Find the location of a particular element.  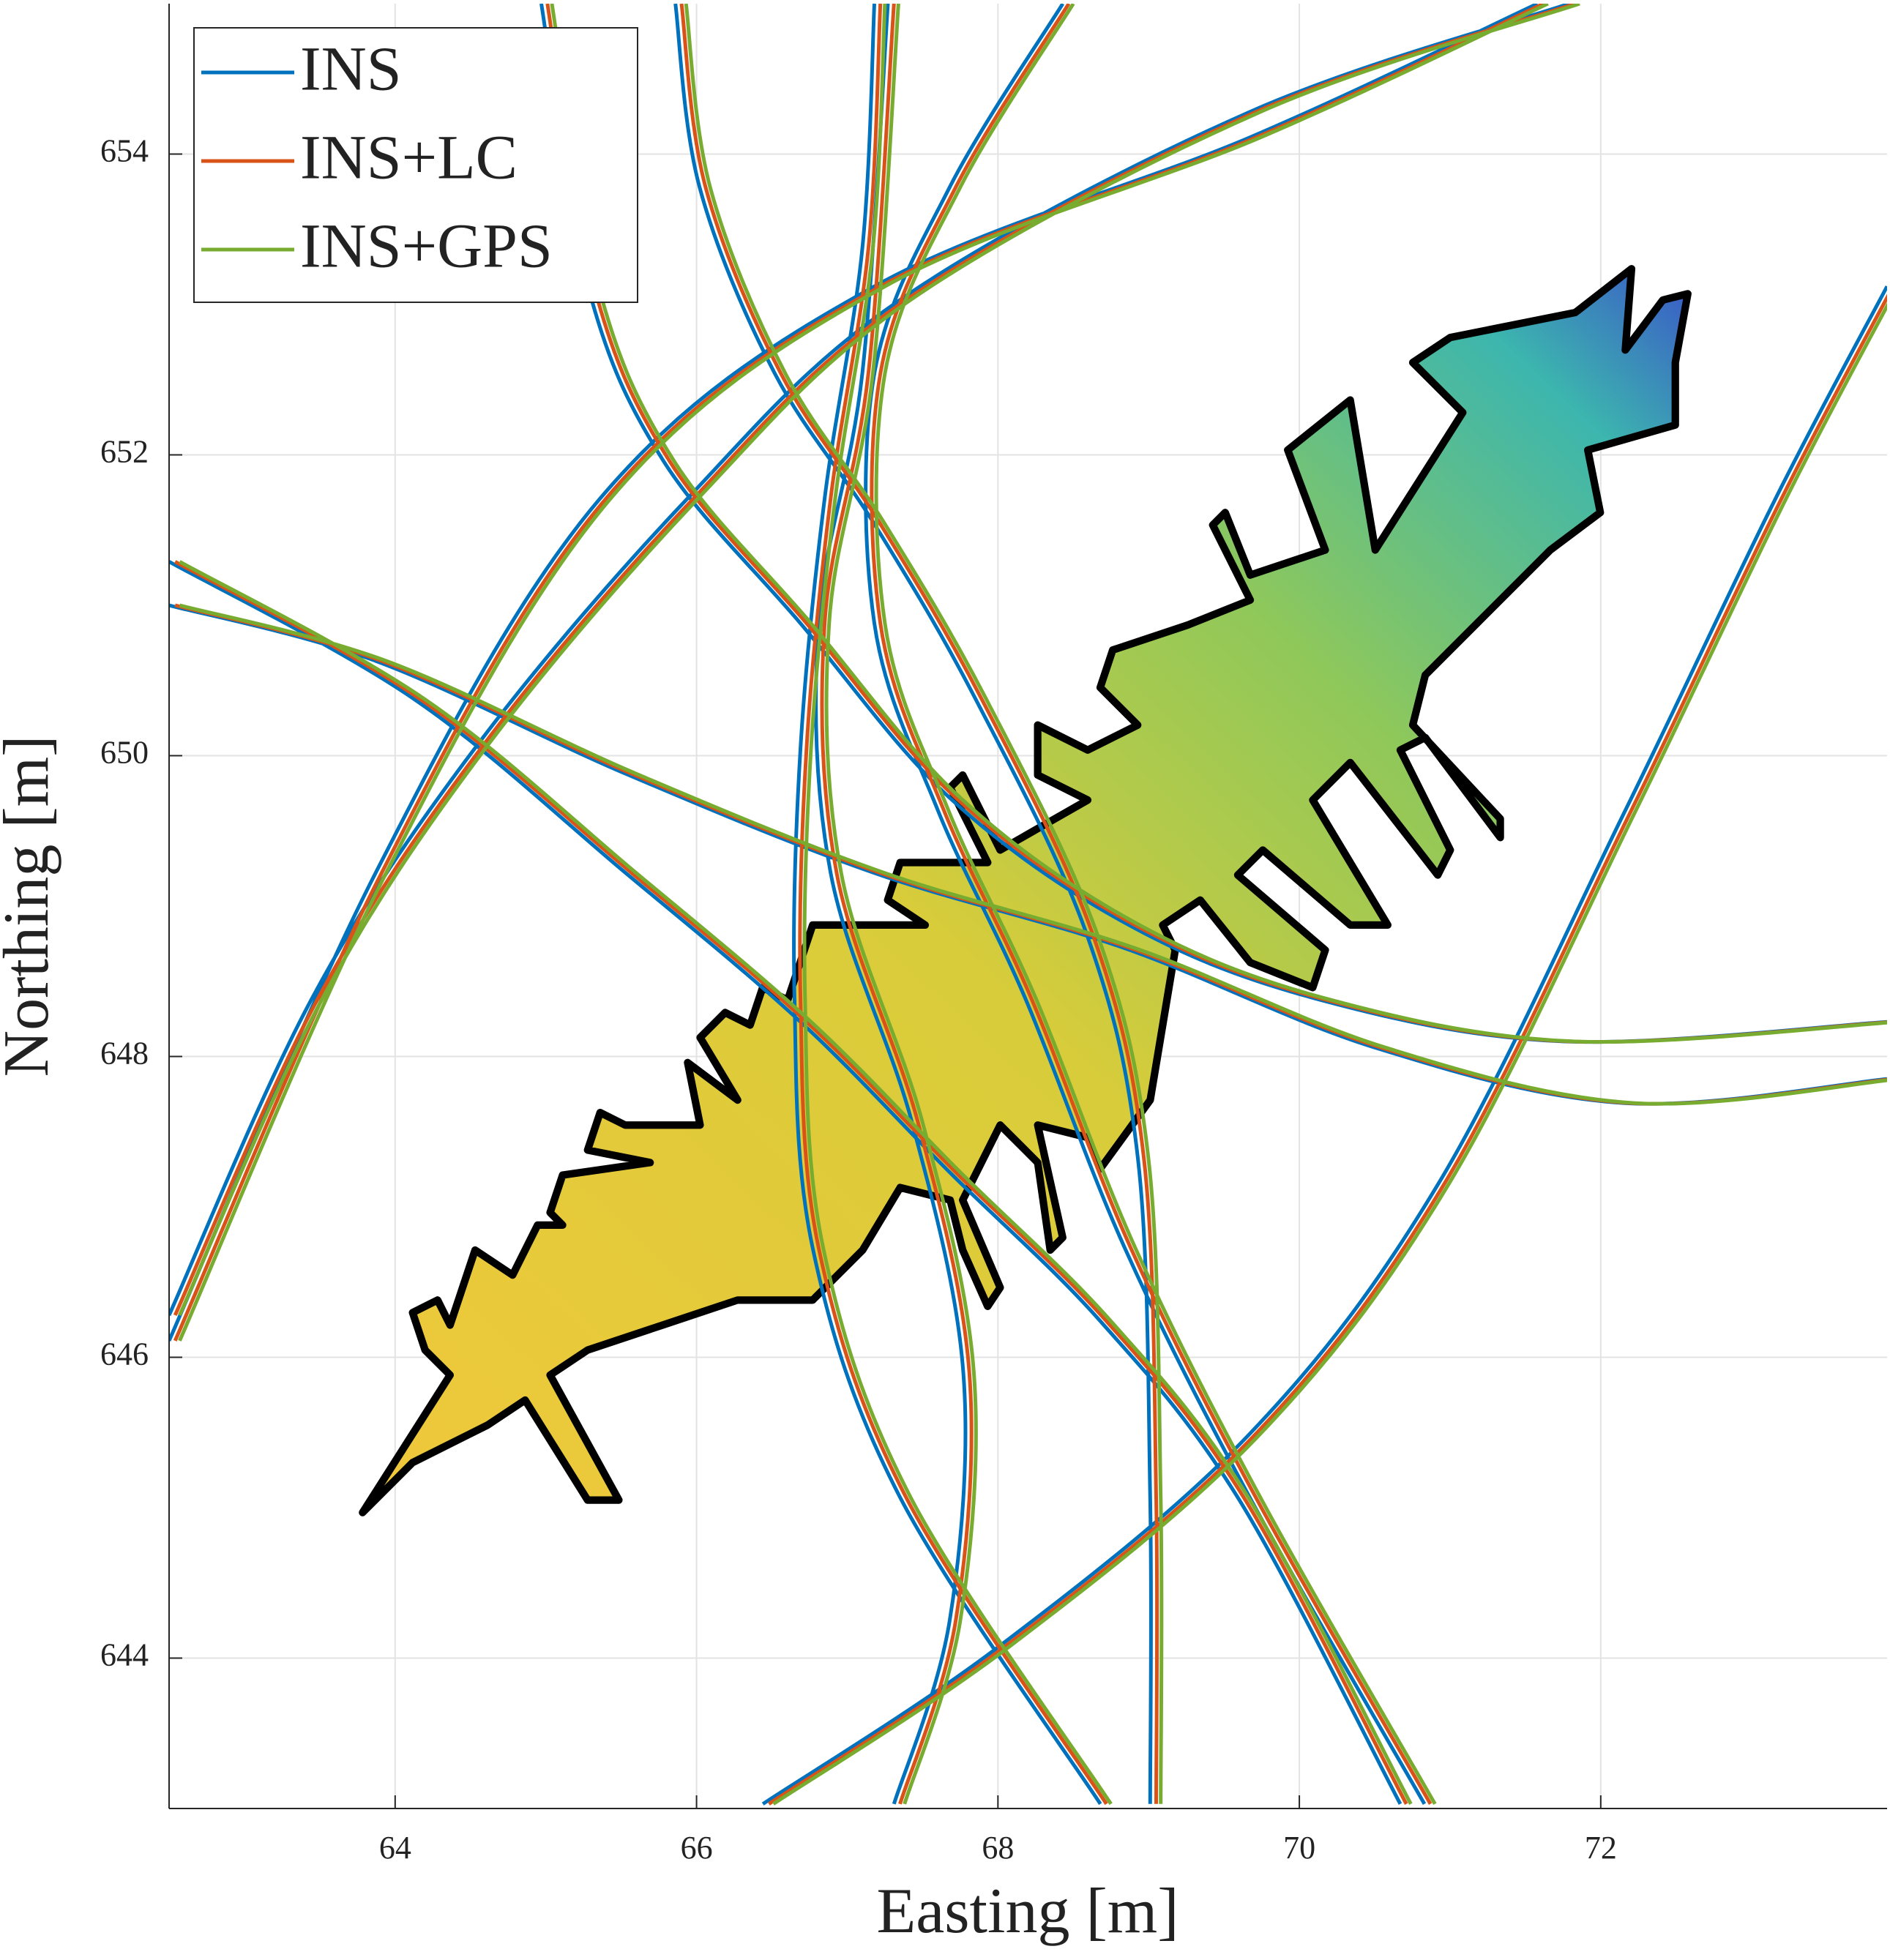

y-tick-label: 654 is located at coordinates (124, 151).